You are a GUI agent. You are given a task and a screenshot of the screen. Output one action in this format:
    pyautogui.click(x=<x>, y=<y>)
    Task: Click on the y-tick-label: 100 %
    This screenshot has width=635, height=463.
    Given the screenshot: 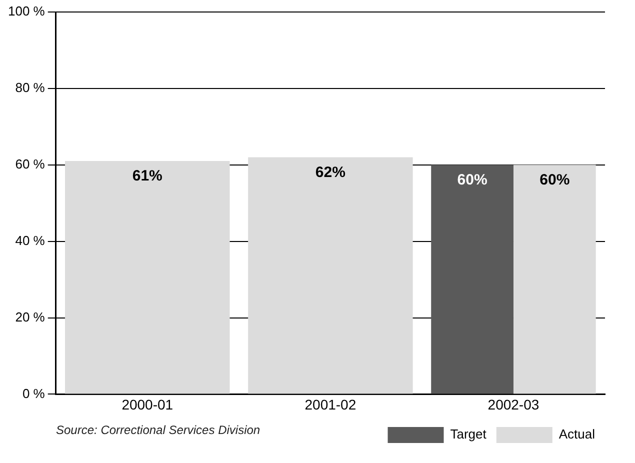 What is the action you would take?
    pyautogui.click(x=27, y=11)
    